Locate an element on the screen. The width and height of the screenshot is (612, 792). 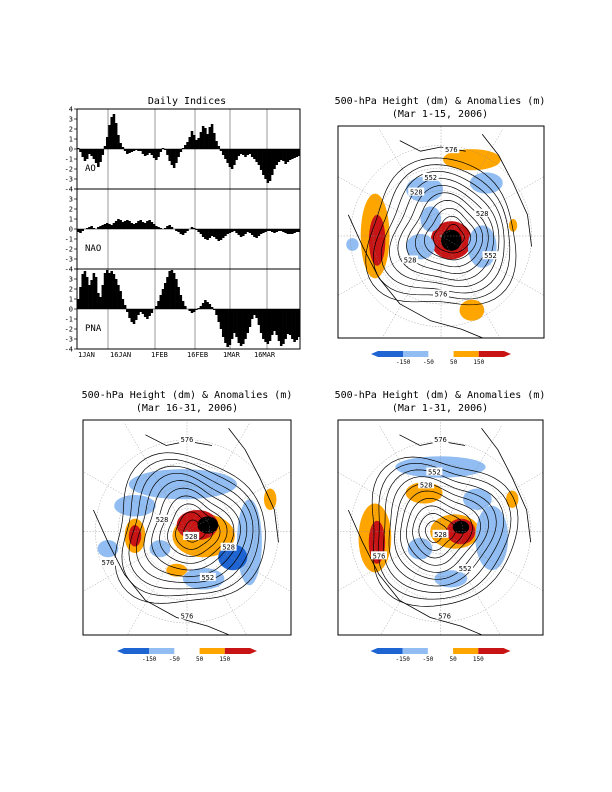
colorbar-label: -150 is located at coordinates (402, 659).